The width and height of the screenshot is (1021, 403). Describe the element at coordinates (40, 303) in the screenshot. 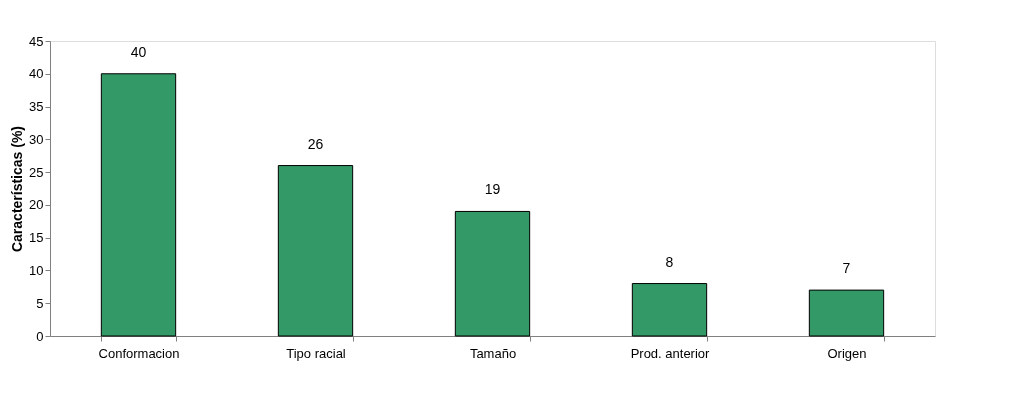

I see `y-tick-label: 5` at that location.